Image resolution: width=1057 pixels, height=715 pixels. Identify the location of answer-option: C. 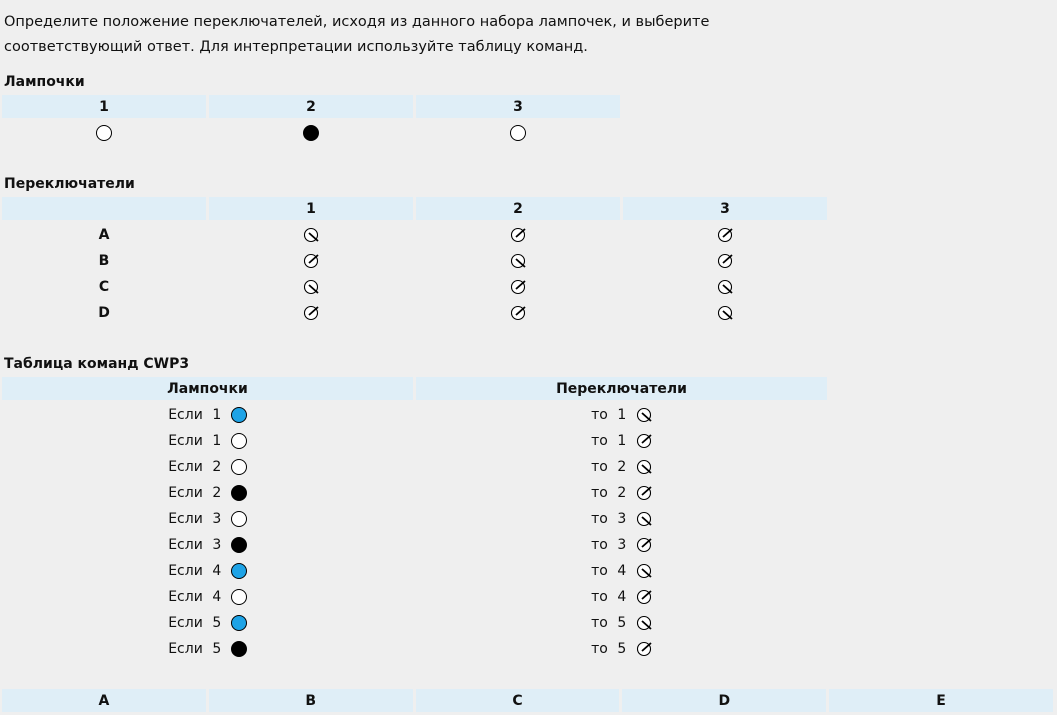
(517, 700).